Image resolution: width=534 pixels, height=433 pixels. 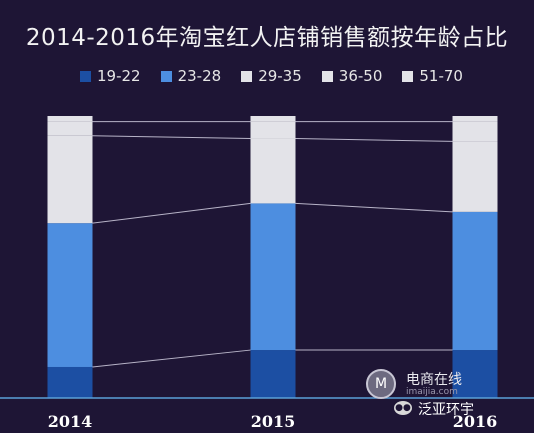 I want to click on legend-item-19-22: 19-22, so click(x=110, y=76).